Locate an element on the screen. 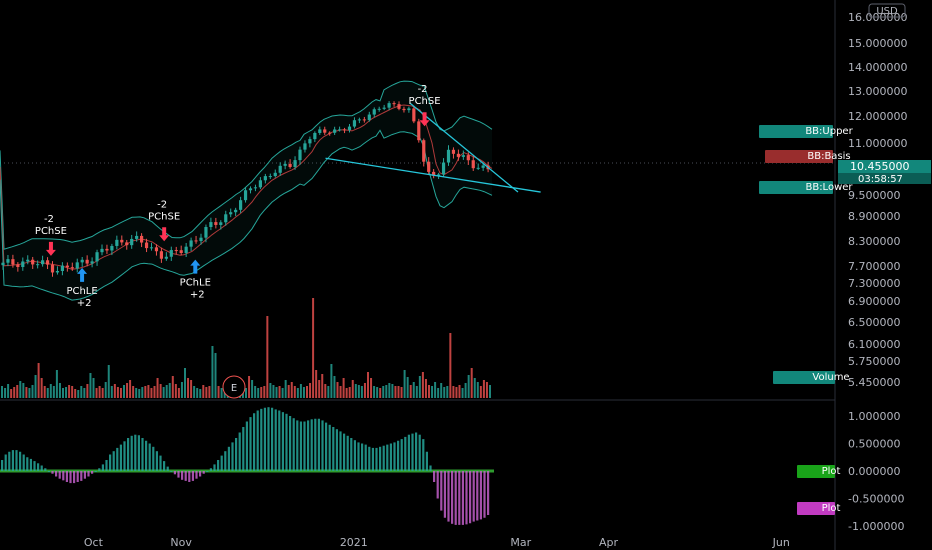 Image resolution: width=932 pixels, height=550 pixels. plot-negative-label: Plot is located at coordinates (831, 508).